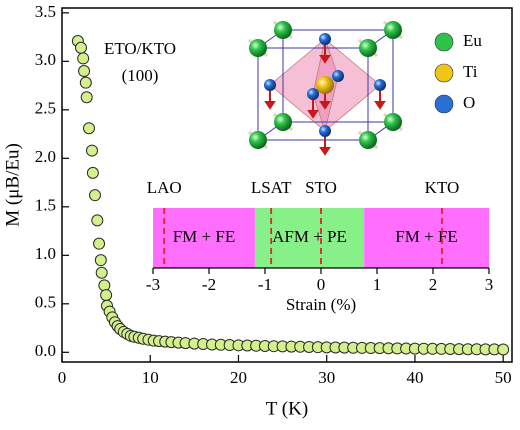  I want to click on legend-label: Ti, so click(470, 71).